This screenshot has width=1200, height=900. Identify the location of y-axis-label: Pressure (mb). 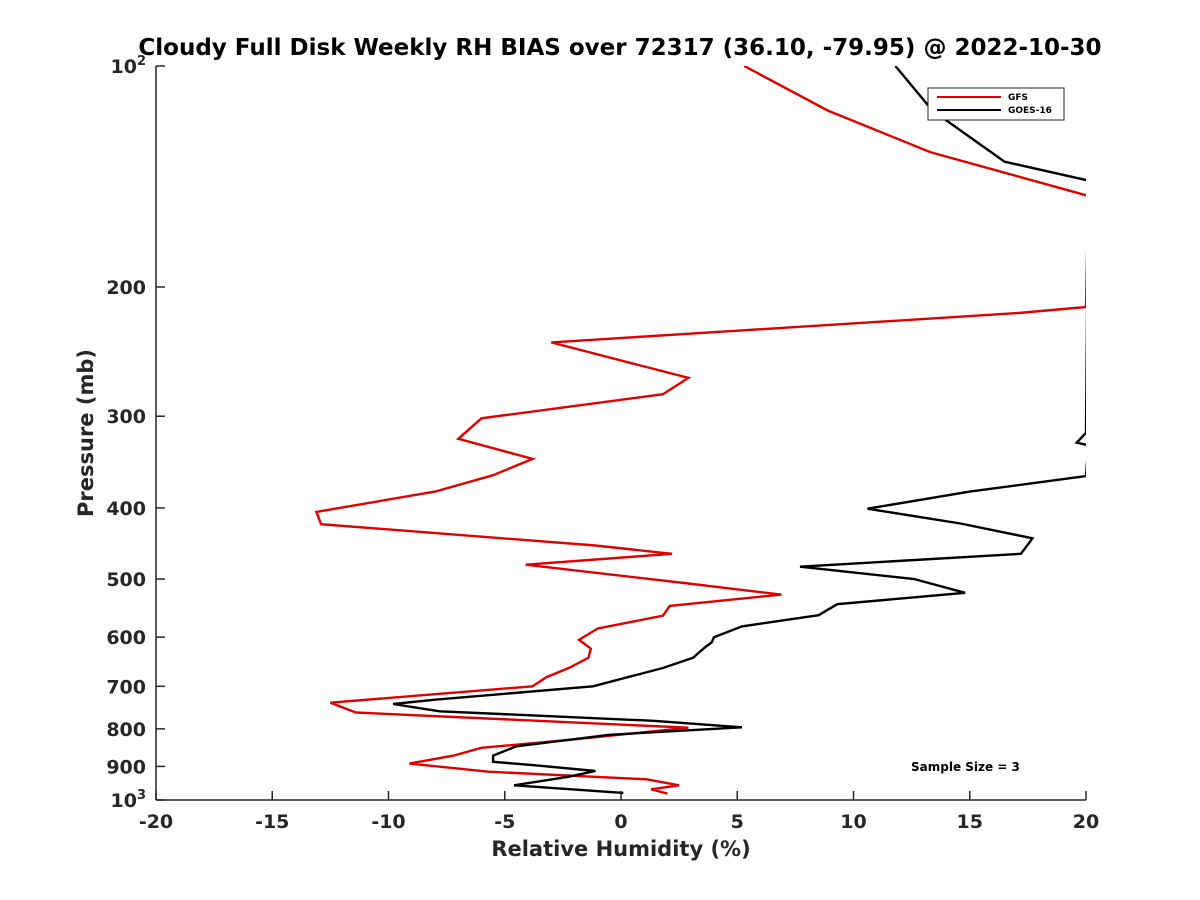
(86, 433).